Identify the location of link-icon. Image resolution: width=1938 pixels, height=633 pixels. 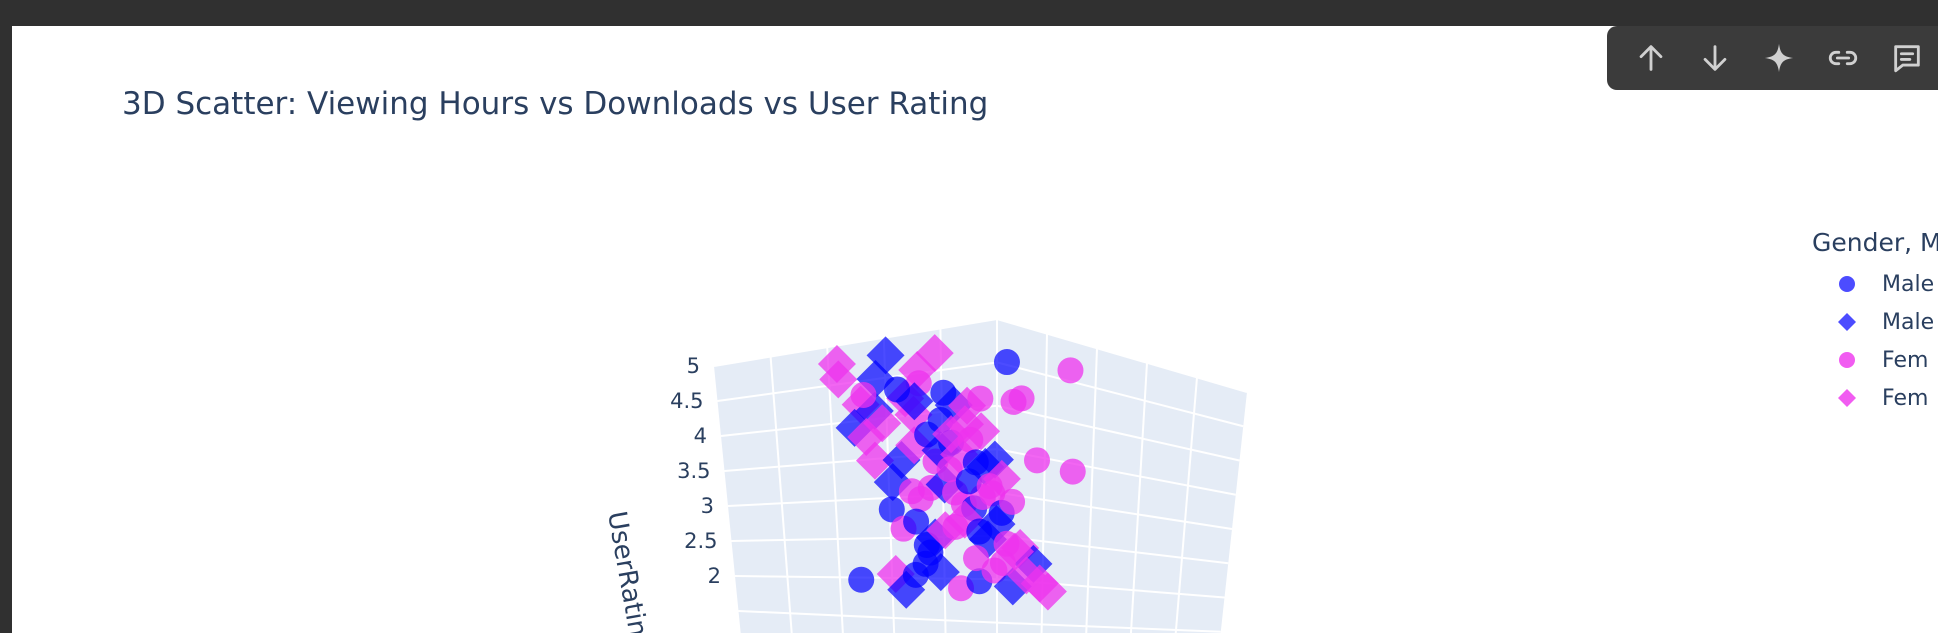
(1843, 58).